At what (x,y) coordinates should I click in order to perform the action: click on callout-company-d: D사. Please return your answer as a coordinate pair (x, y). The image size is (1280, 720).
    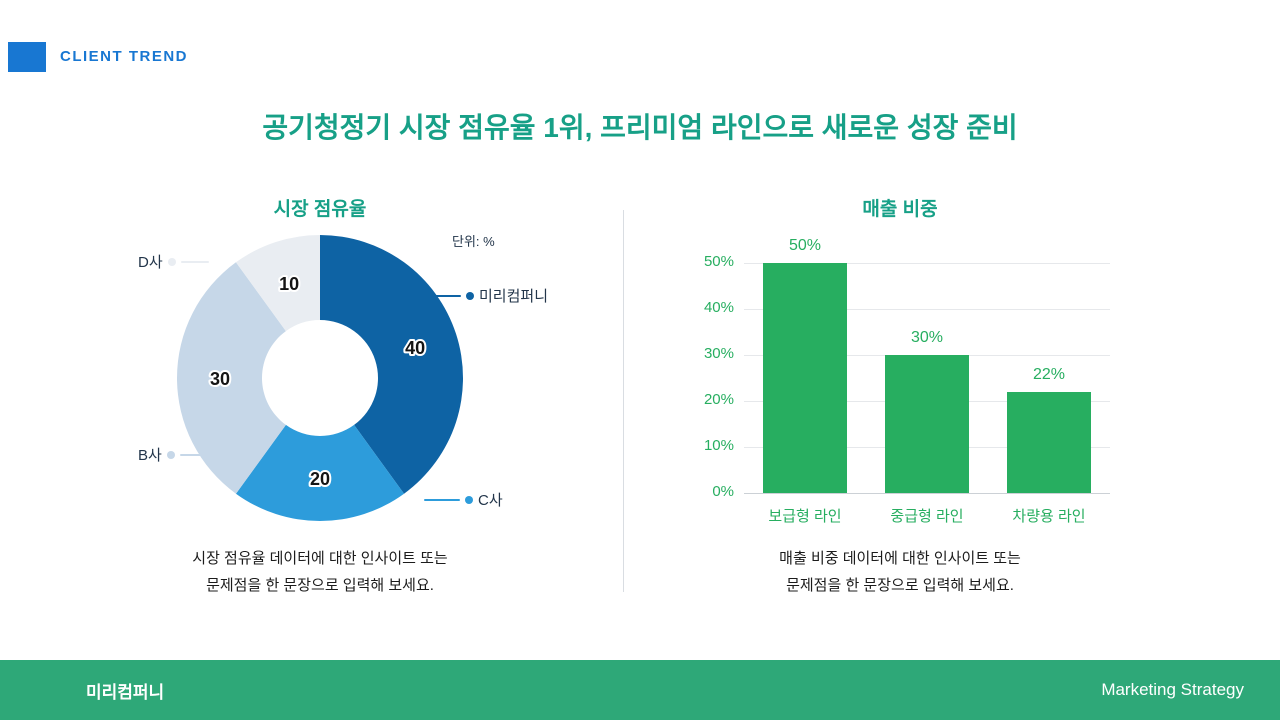
    Looking at the image, I should click on (173, 261).